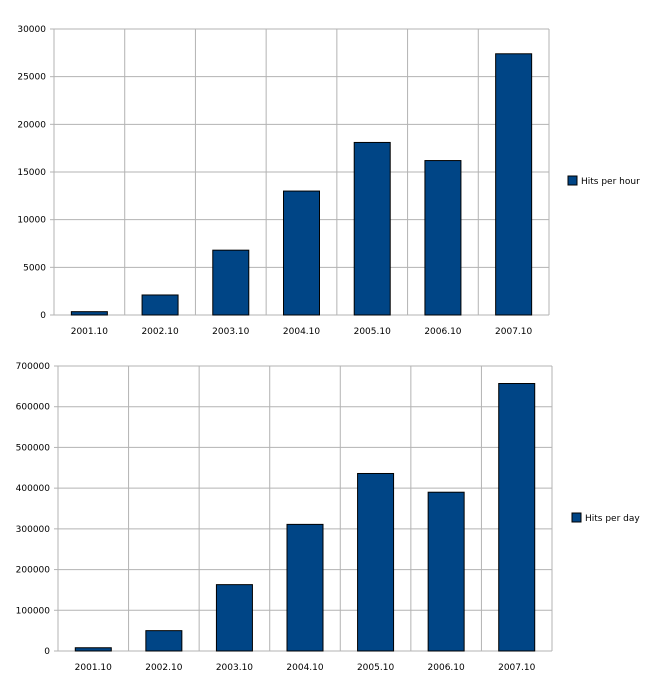 The width and height of the screenshot is (650, 700). I want to click on y-tick-label: 100000, so click(33, 611).